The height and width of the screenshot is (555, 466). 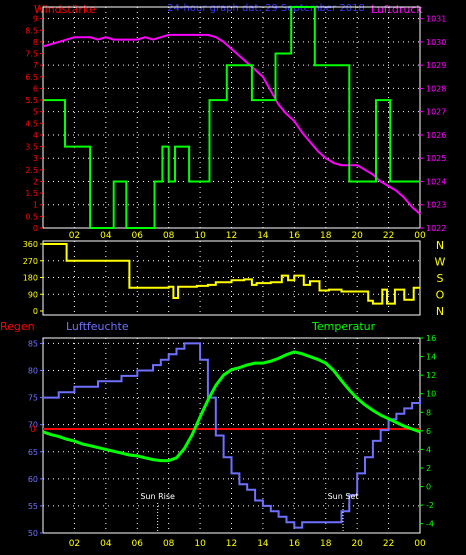 I want to click on climate-x-ticks: 02 04 06 08 10 12 14 16 18 20 22 00, so click(x=247, y=544).